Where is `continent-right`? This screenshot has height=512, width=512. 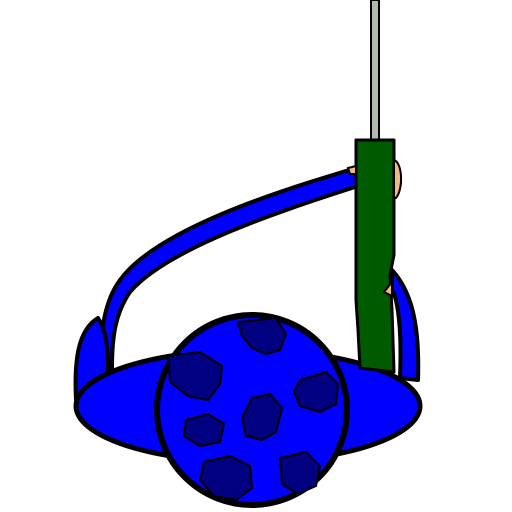
continent-right is located at coordinates (316, 392).